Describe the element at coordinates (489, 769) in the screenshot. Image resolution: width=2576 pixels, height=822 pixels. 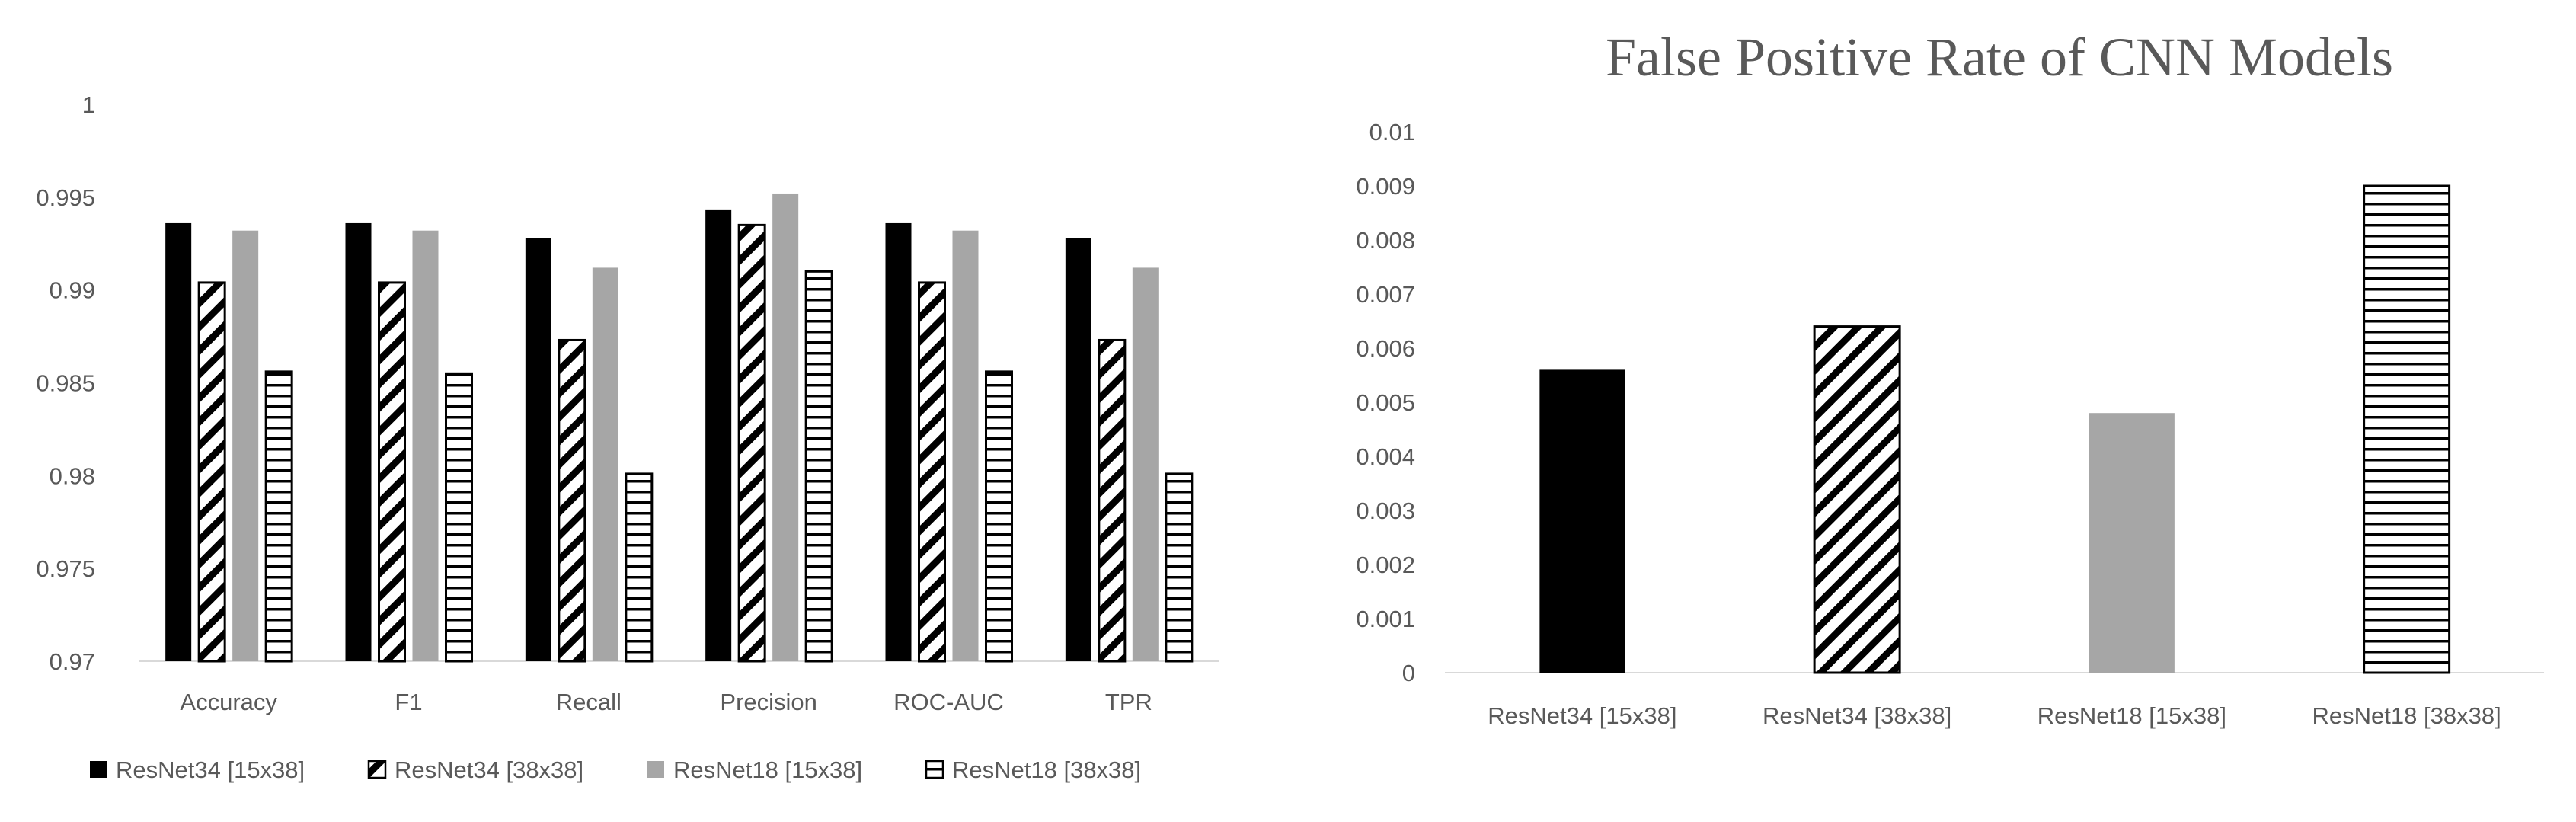
I see `legend-label: ResNet34 [38x38]` at that location.